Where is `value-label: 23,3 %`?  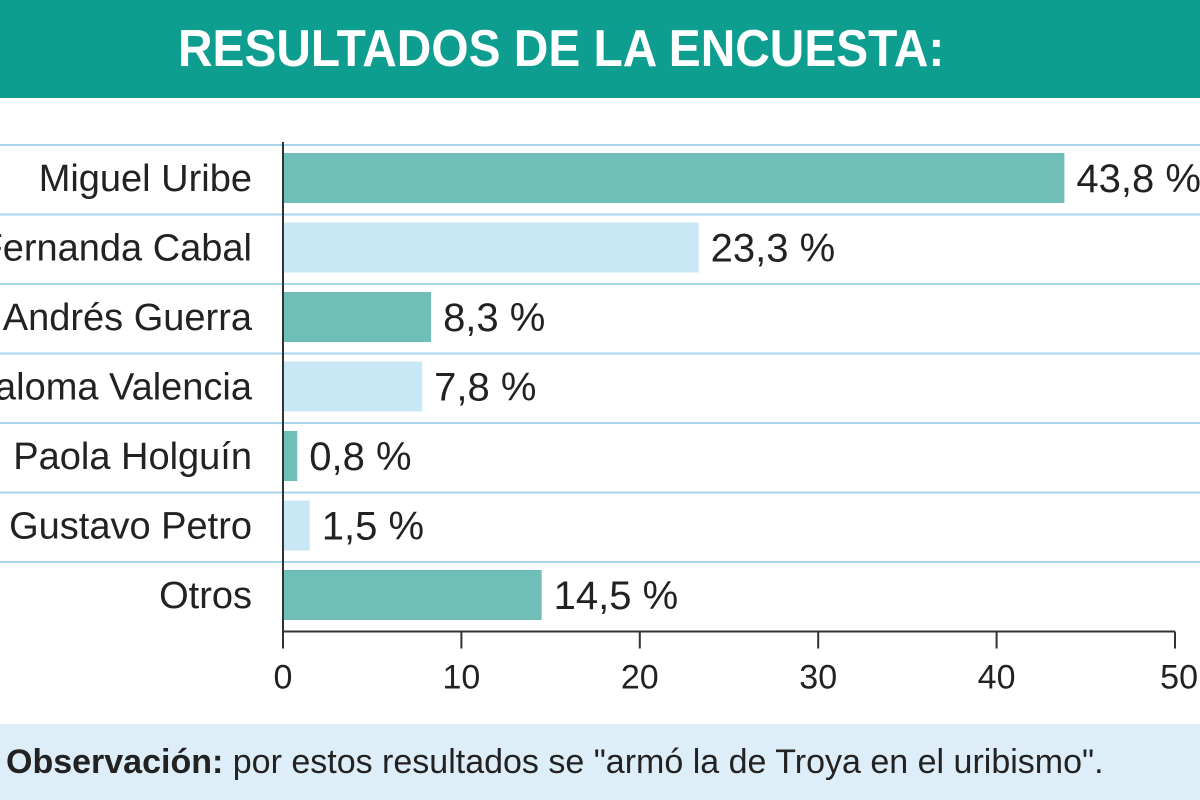 value-label: 23,3 % is located at coordinates (773, 249).